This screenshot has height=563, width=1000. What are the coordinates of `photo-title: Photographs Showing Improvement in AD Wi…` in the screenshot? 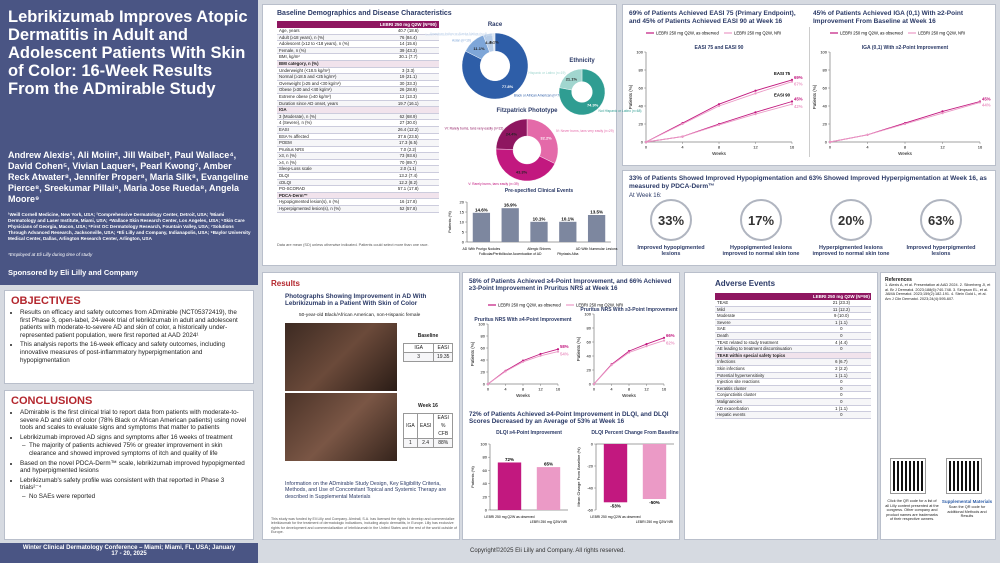 It's located at (356, 300).